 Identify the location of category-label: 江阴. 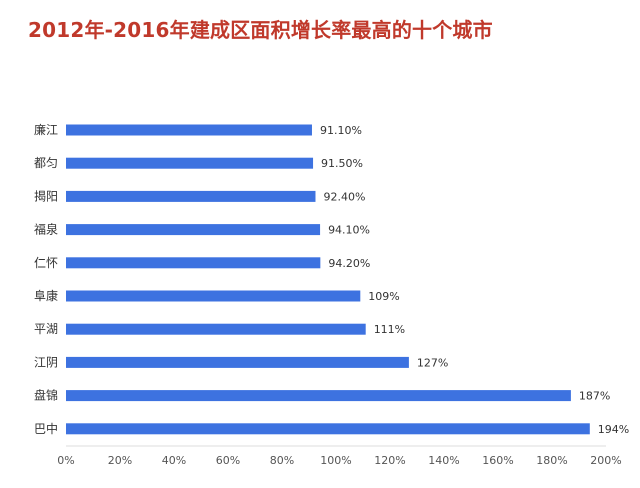
(46, 362).